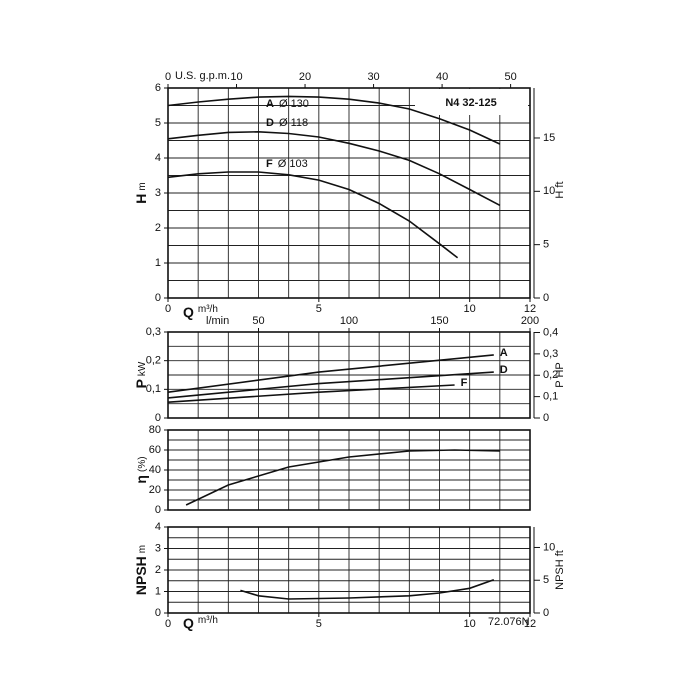 The image size is (700, 700). I want to click on series-label: D, so click(504, 370).